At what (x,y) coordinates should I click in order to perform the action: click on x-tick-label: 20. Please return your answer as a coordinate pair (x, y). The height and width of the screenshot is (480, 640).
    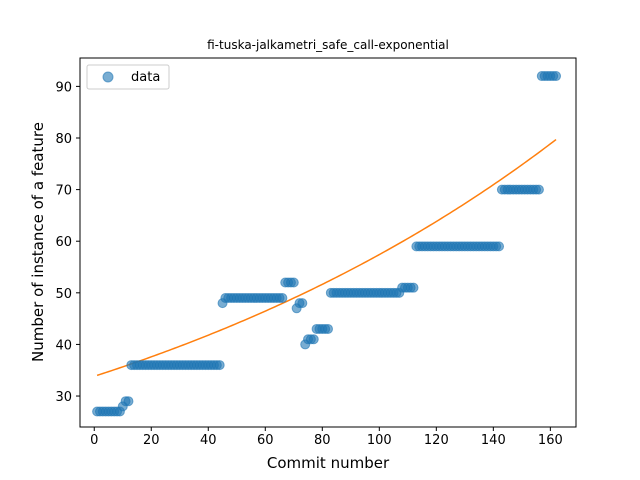
    Looking at the image, I should click on (151, 440).